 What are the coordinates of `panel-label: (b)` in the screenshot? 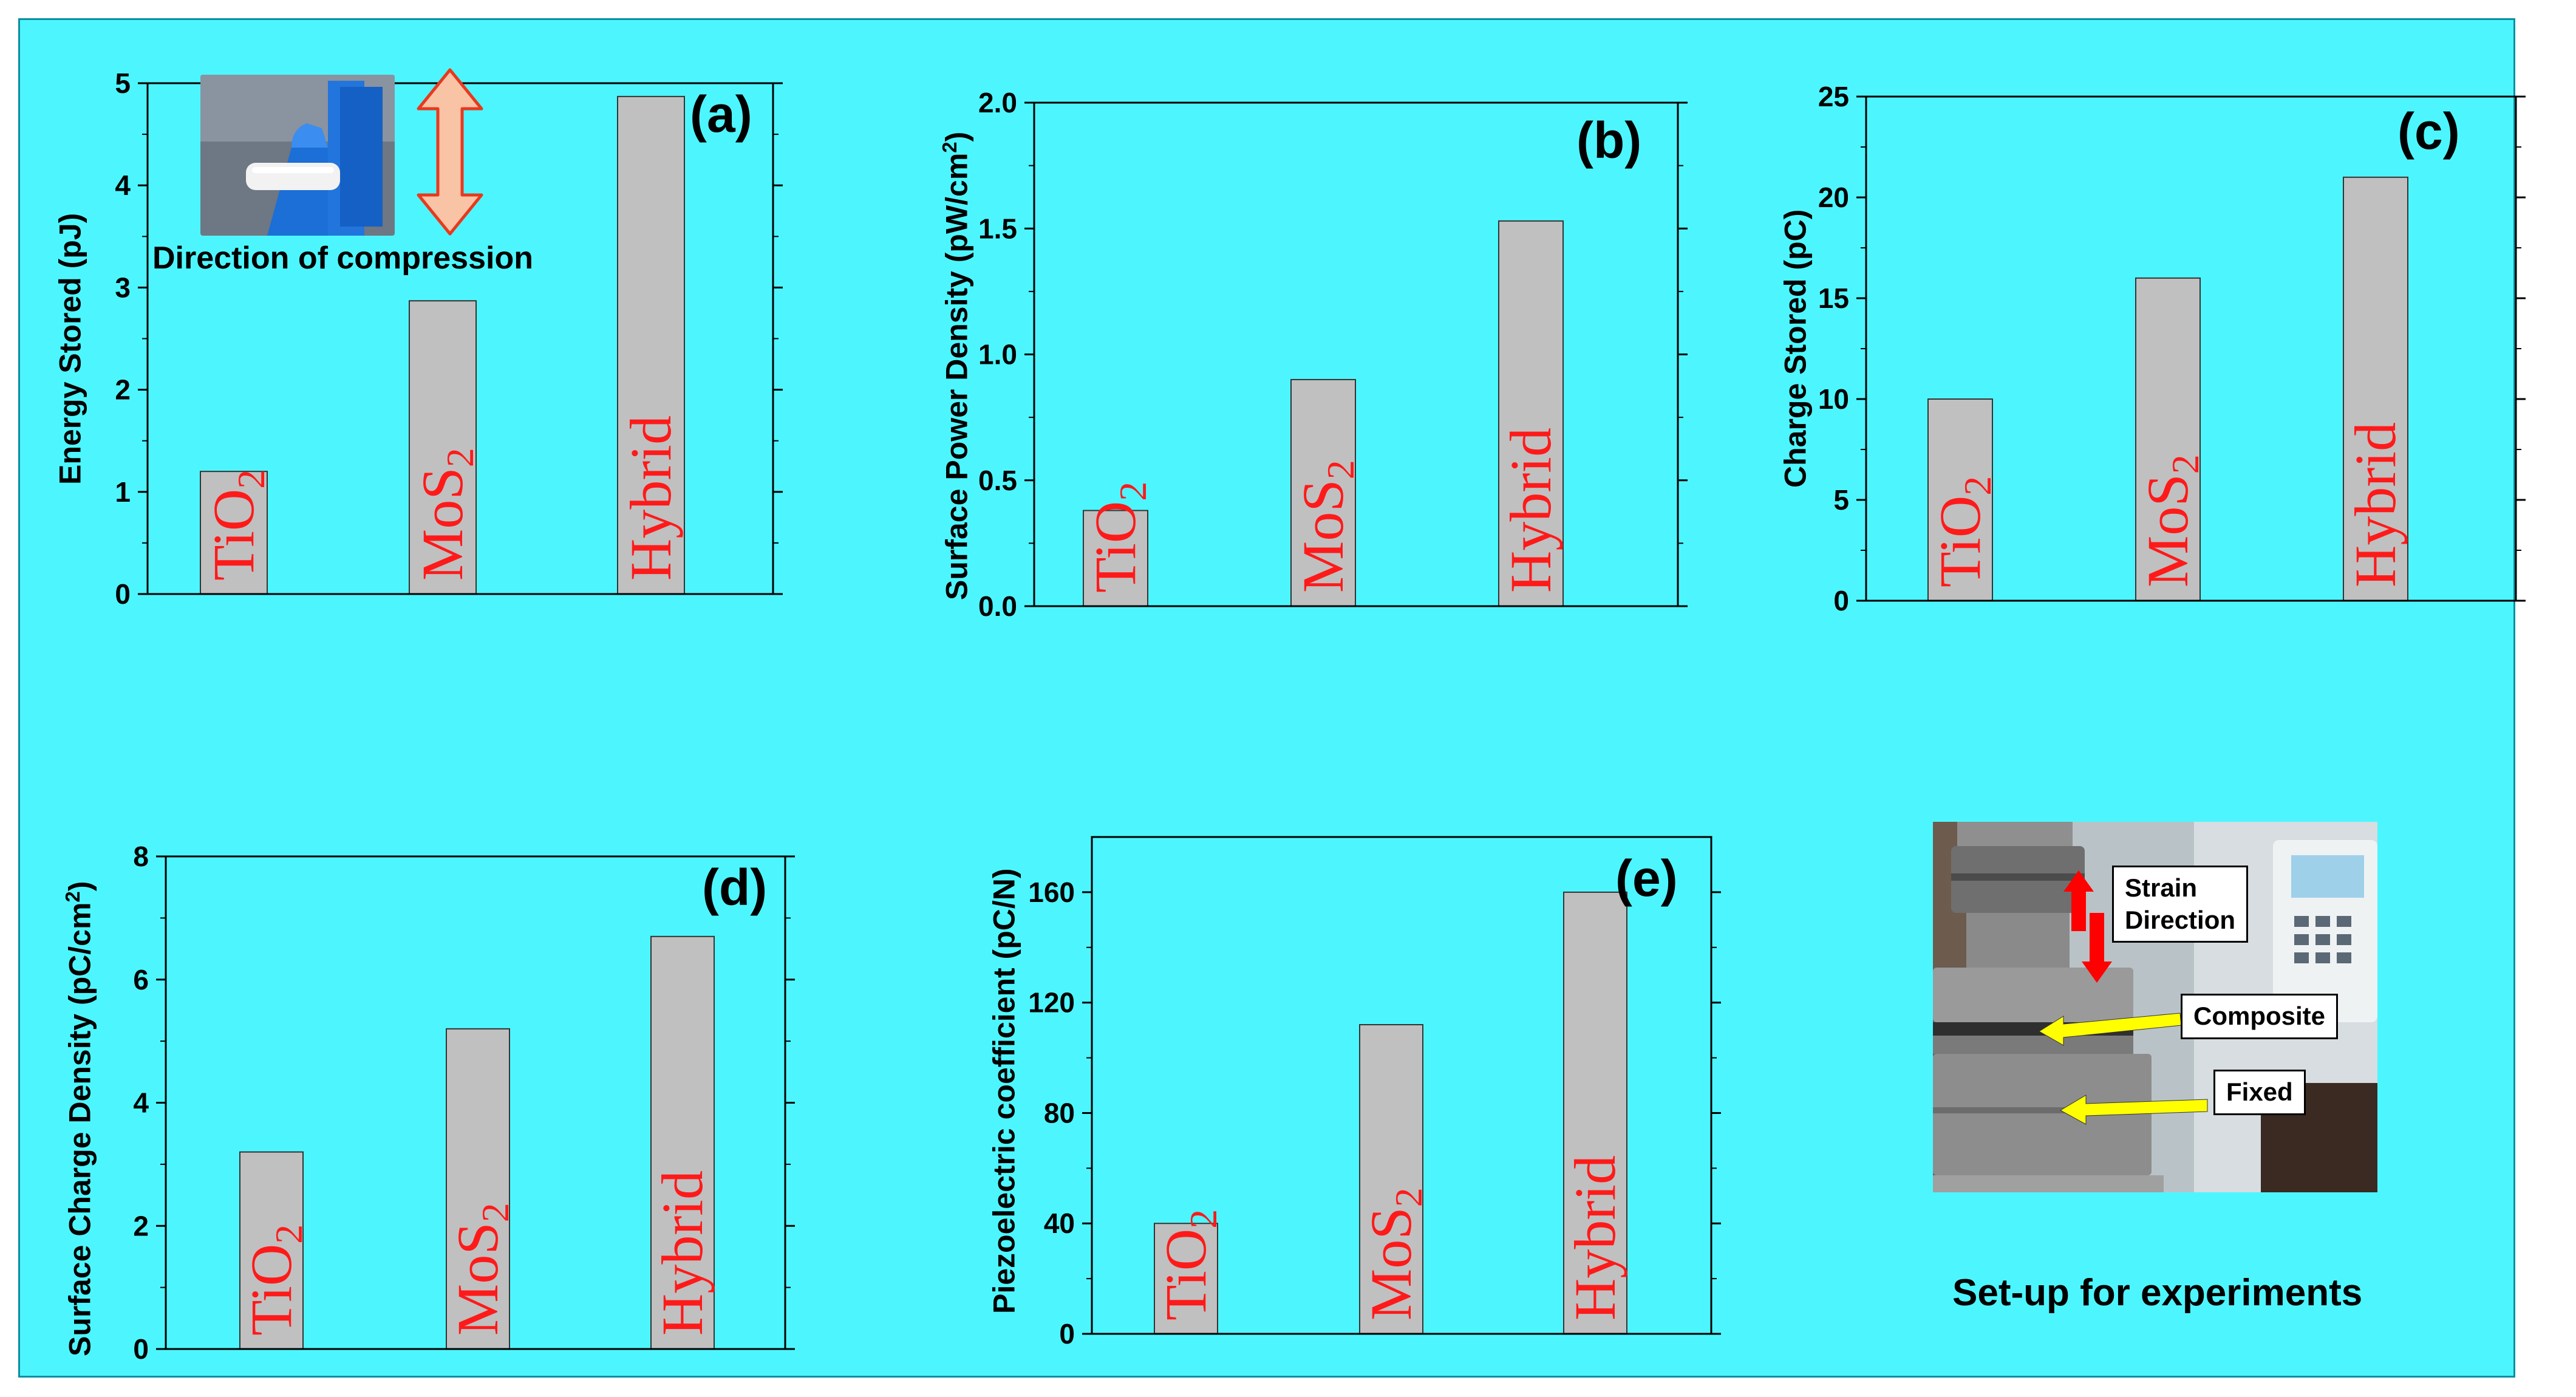 It's located at (1609, 140).